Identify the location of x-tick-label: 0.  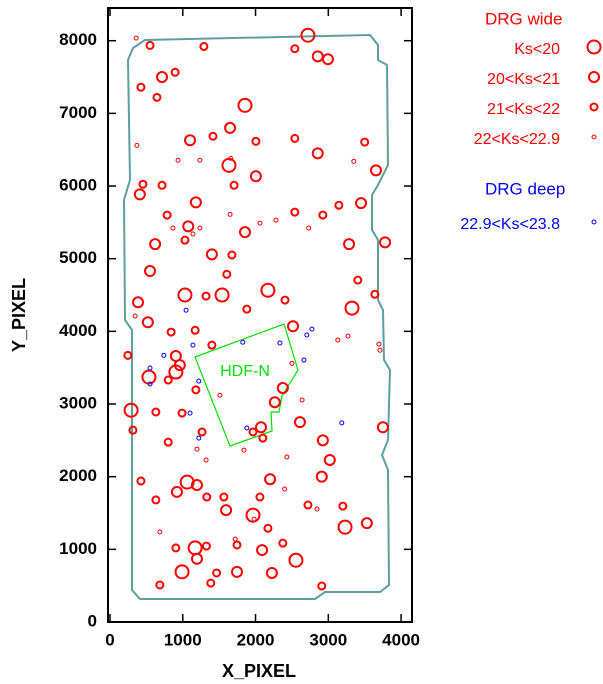
(109, 639).